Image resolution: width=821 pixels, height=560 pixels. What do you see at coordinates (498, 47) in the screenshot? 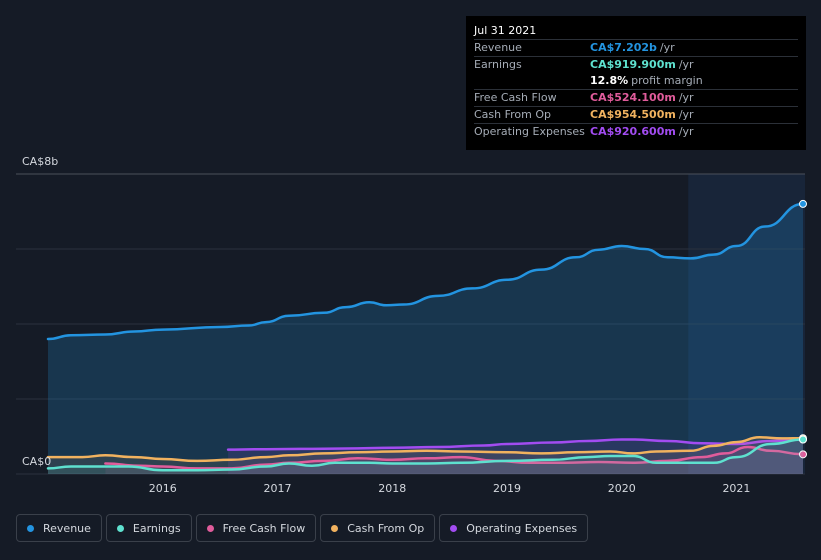
I see `tooltip-label: Revenue` at bounding box center [498, 47].